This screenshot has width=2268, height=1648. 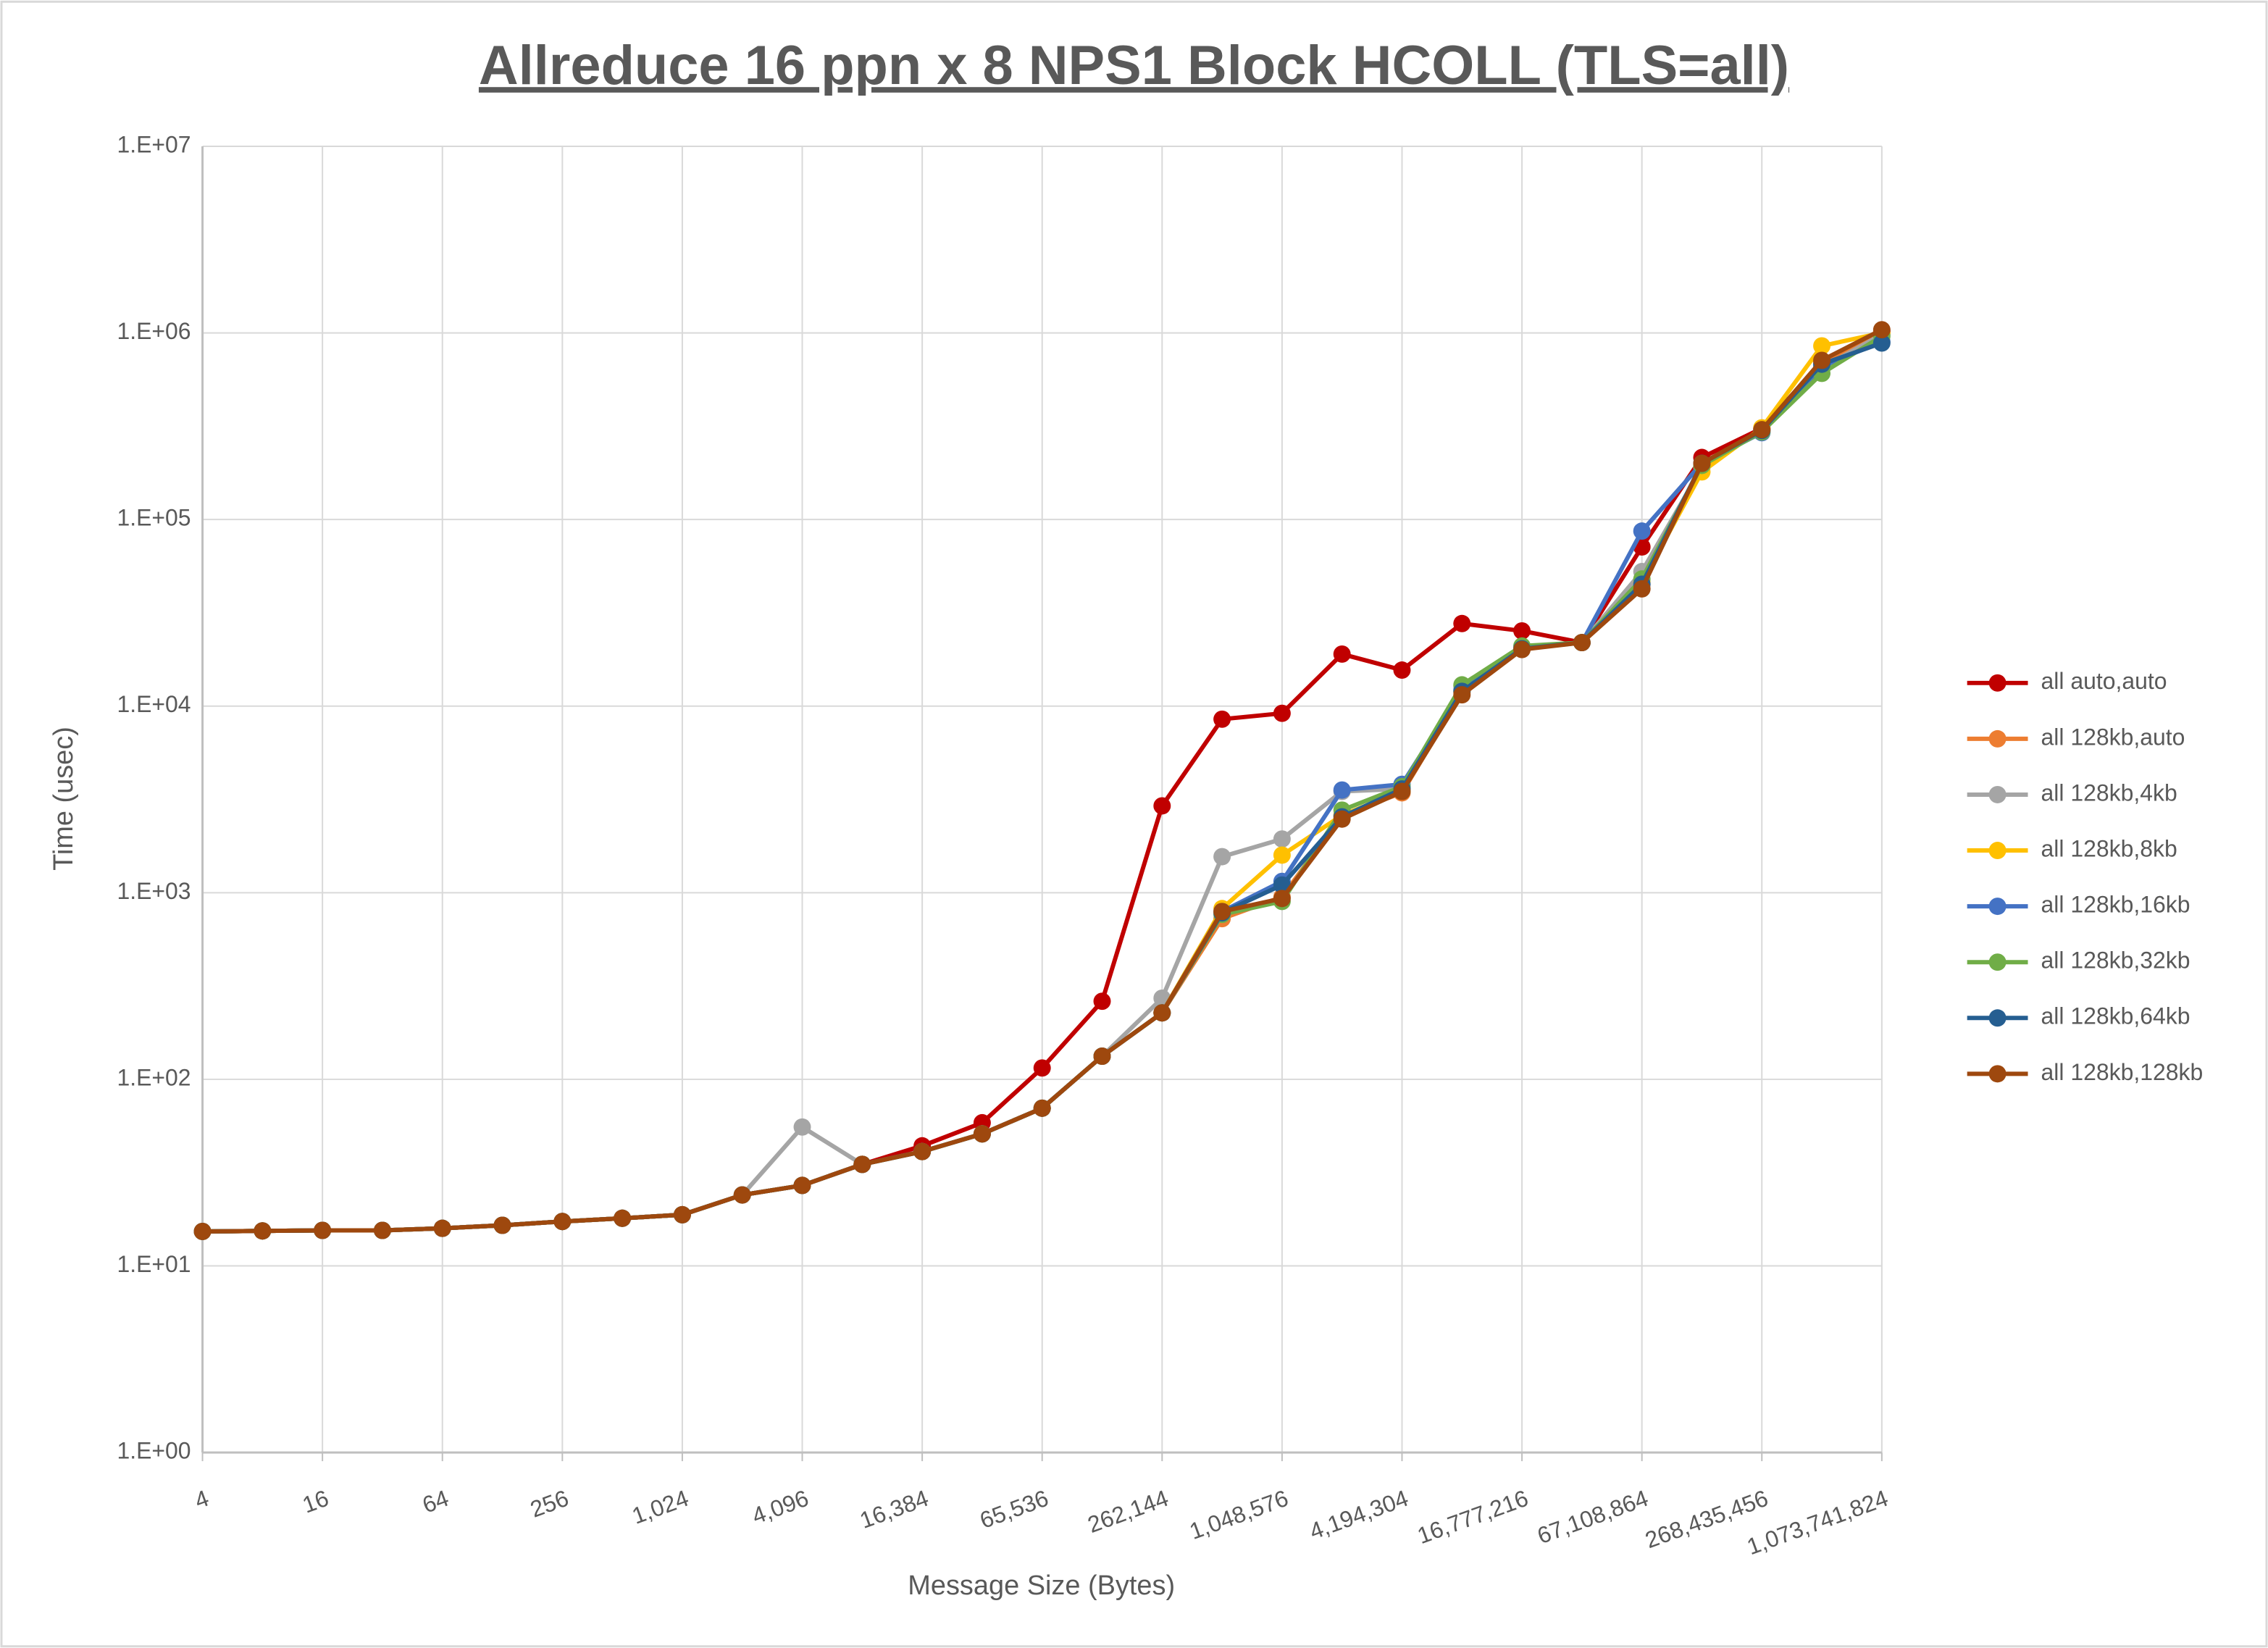 What do you see at coordinates (154, 891) in the screenshot?
I see `y-tick-label: 1.E+03` at bounding box center [154, 891].